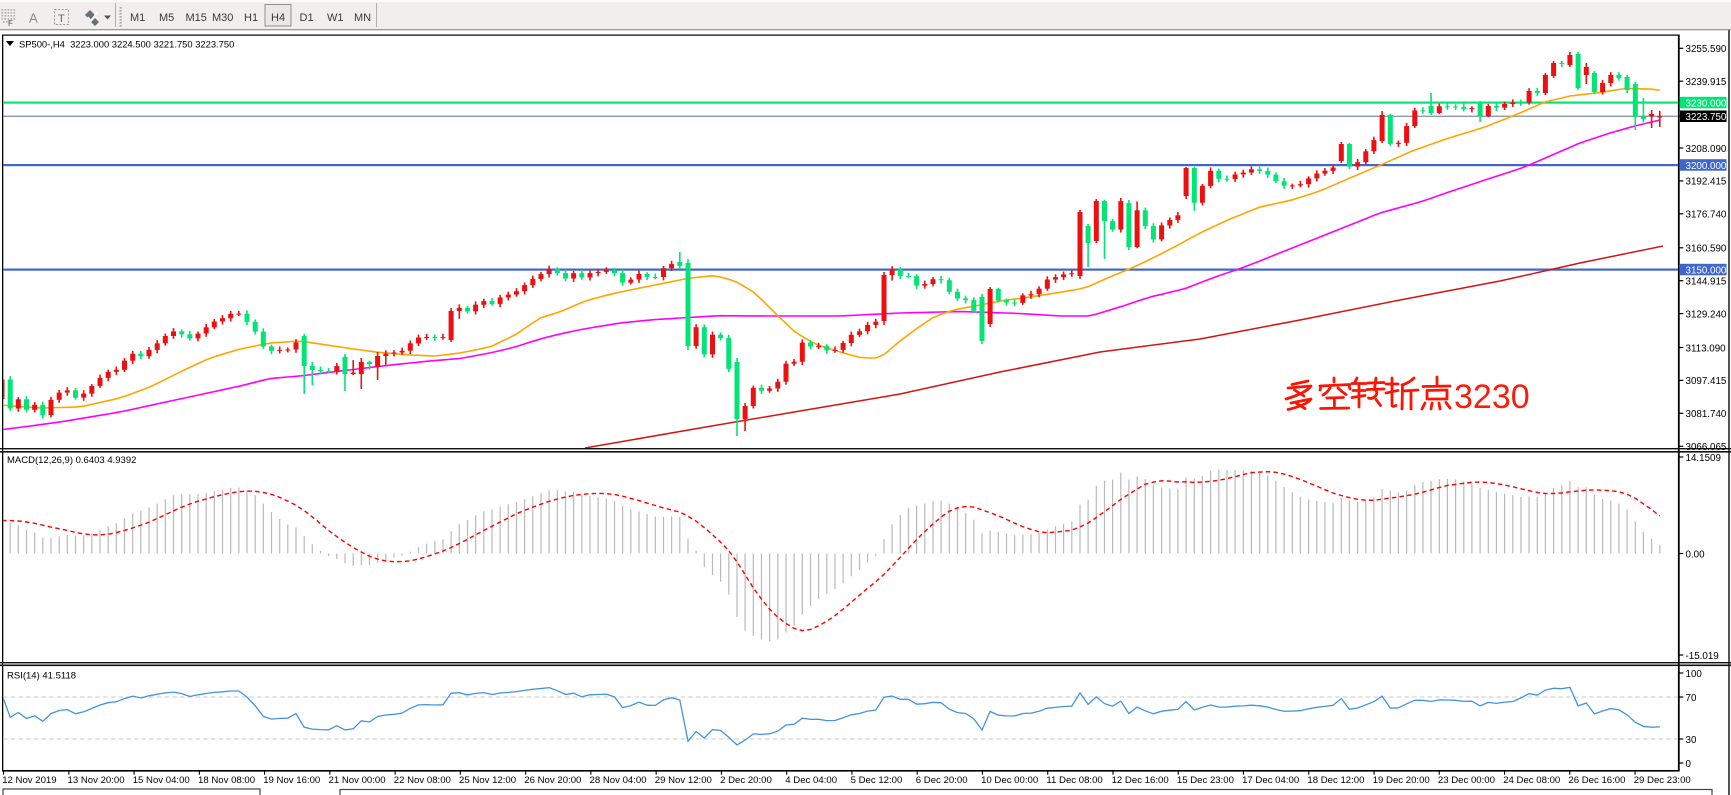 The width and height of the screenshot is (1731, 795). What do you see at coordinates (1706, 447) in the screenshot?
I see `svg-text: 3066.065` at bounding box center [1706, 447].